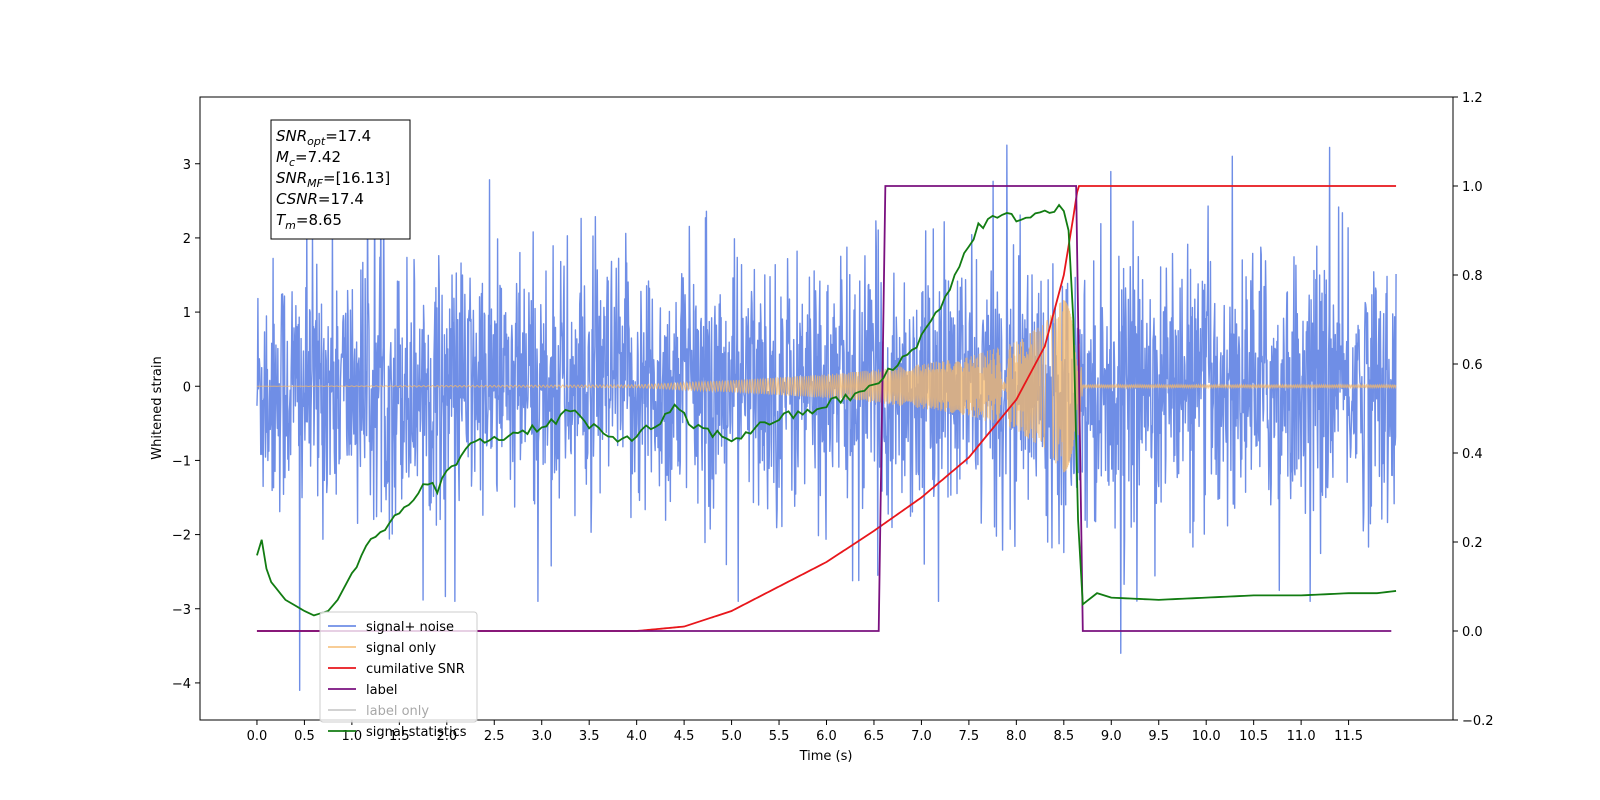 Image resolution: width=1600 pixels, height=800 pixels. I want to click on x-tick-label: 4.5, so click(684, 736).